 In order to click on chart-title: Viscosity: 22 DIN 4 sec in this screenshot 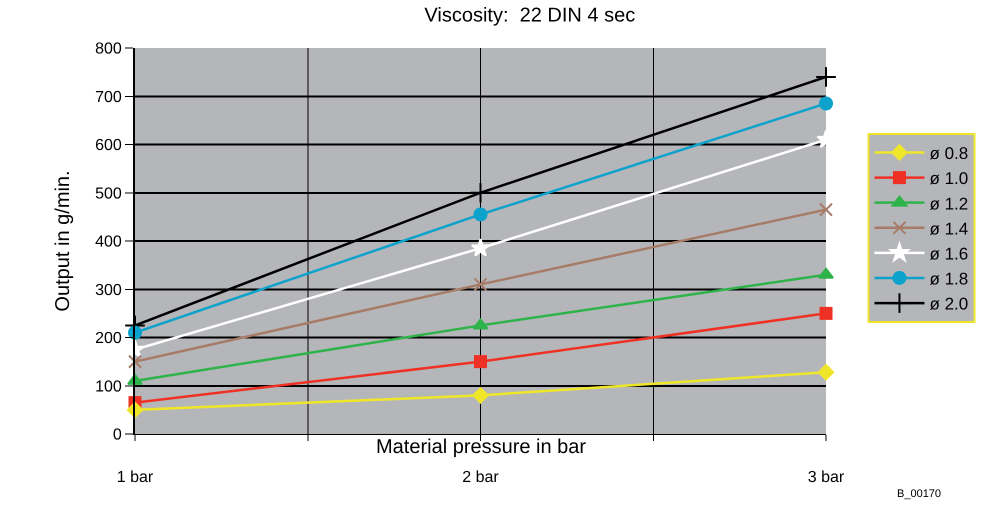, I will do `click(530, 15)`.